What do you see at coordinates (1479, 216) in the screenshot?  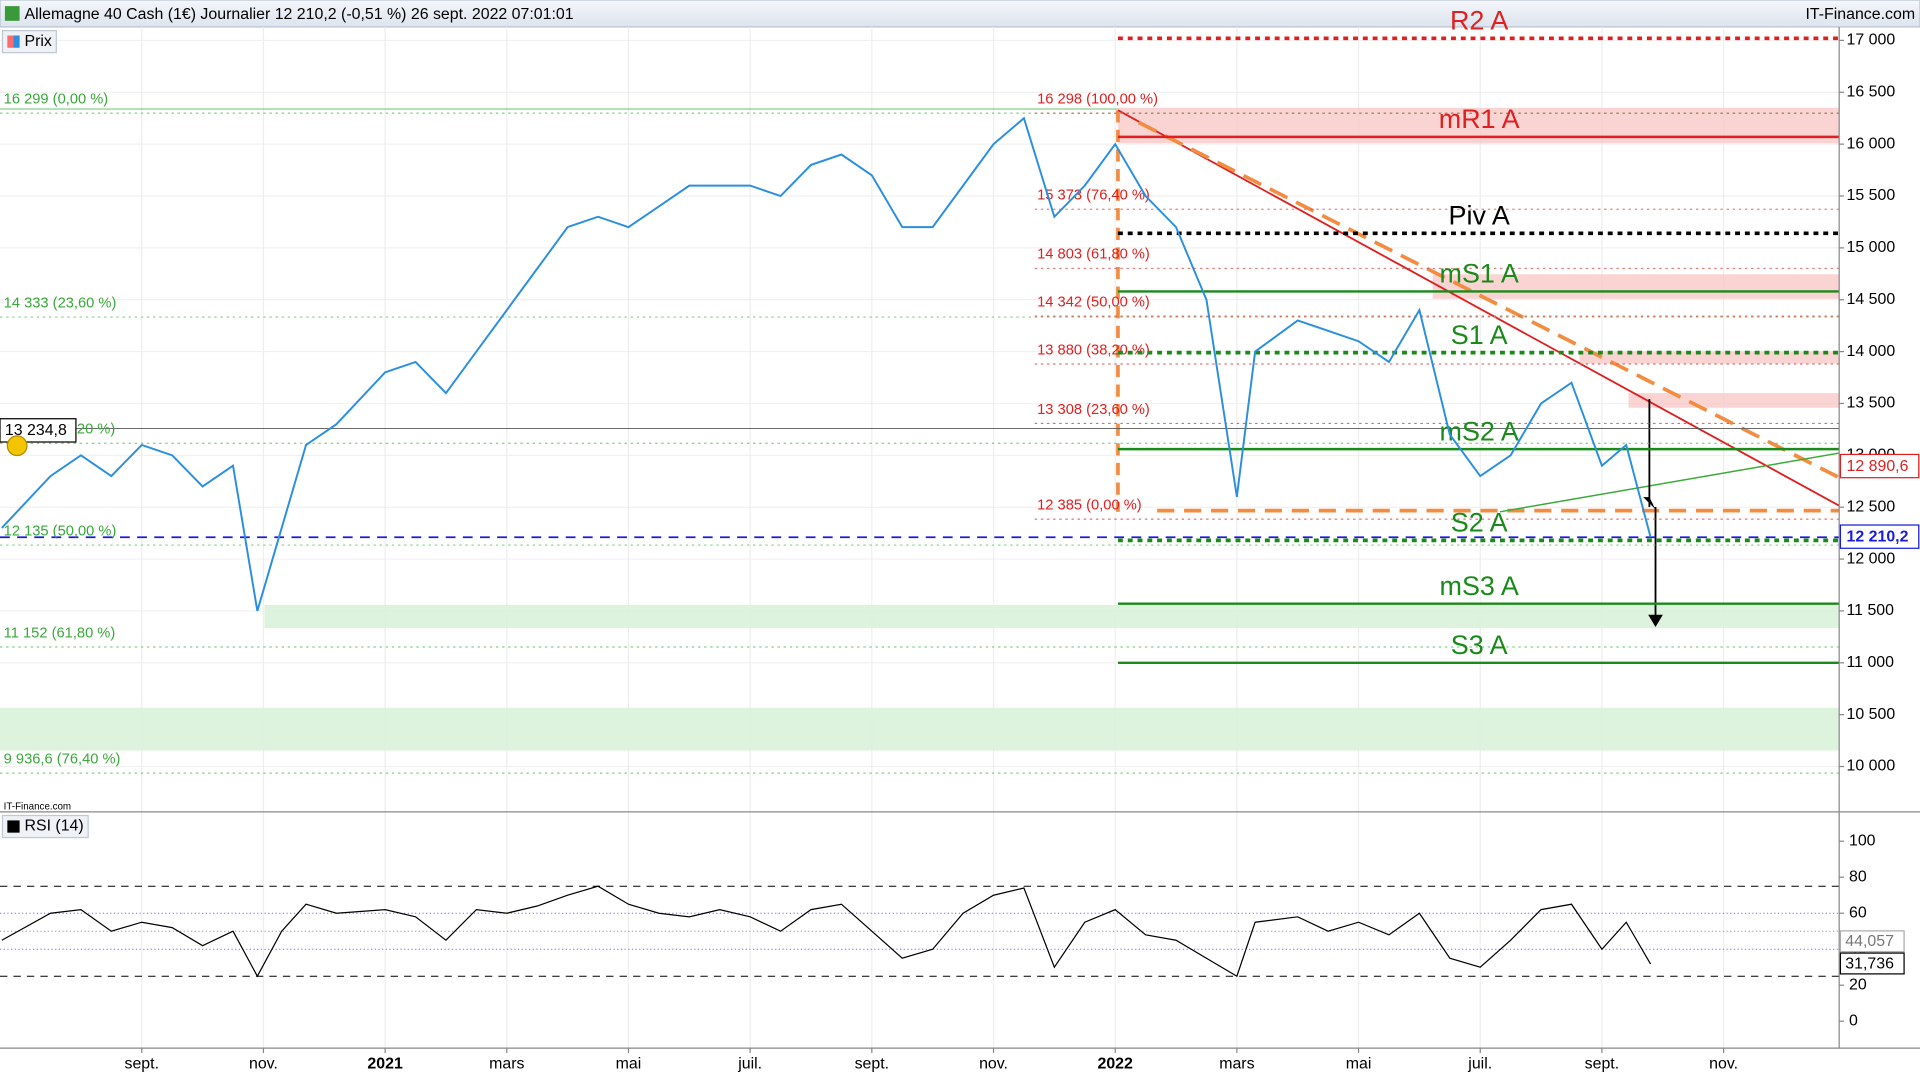 I see `pivot-label: Piv A` at bounding box center [1479, 216].